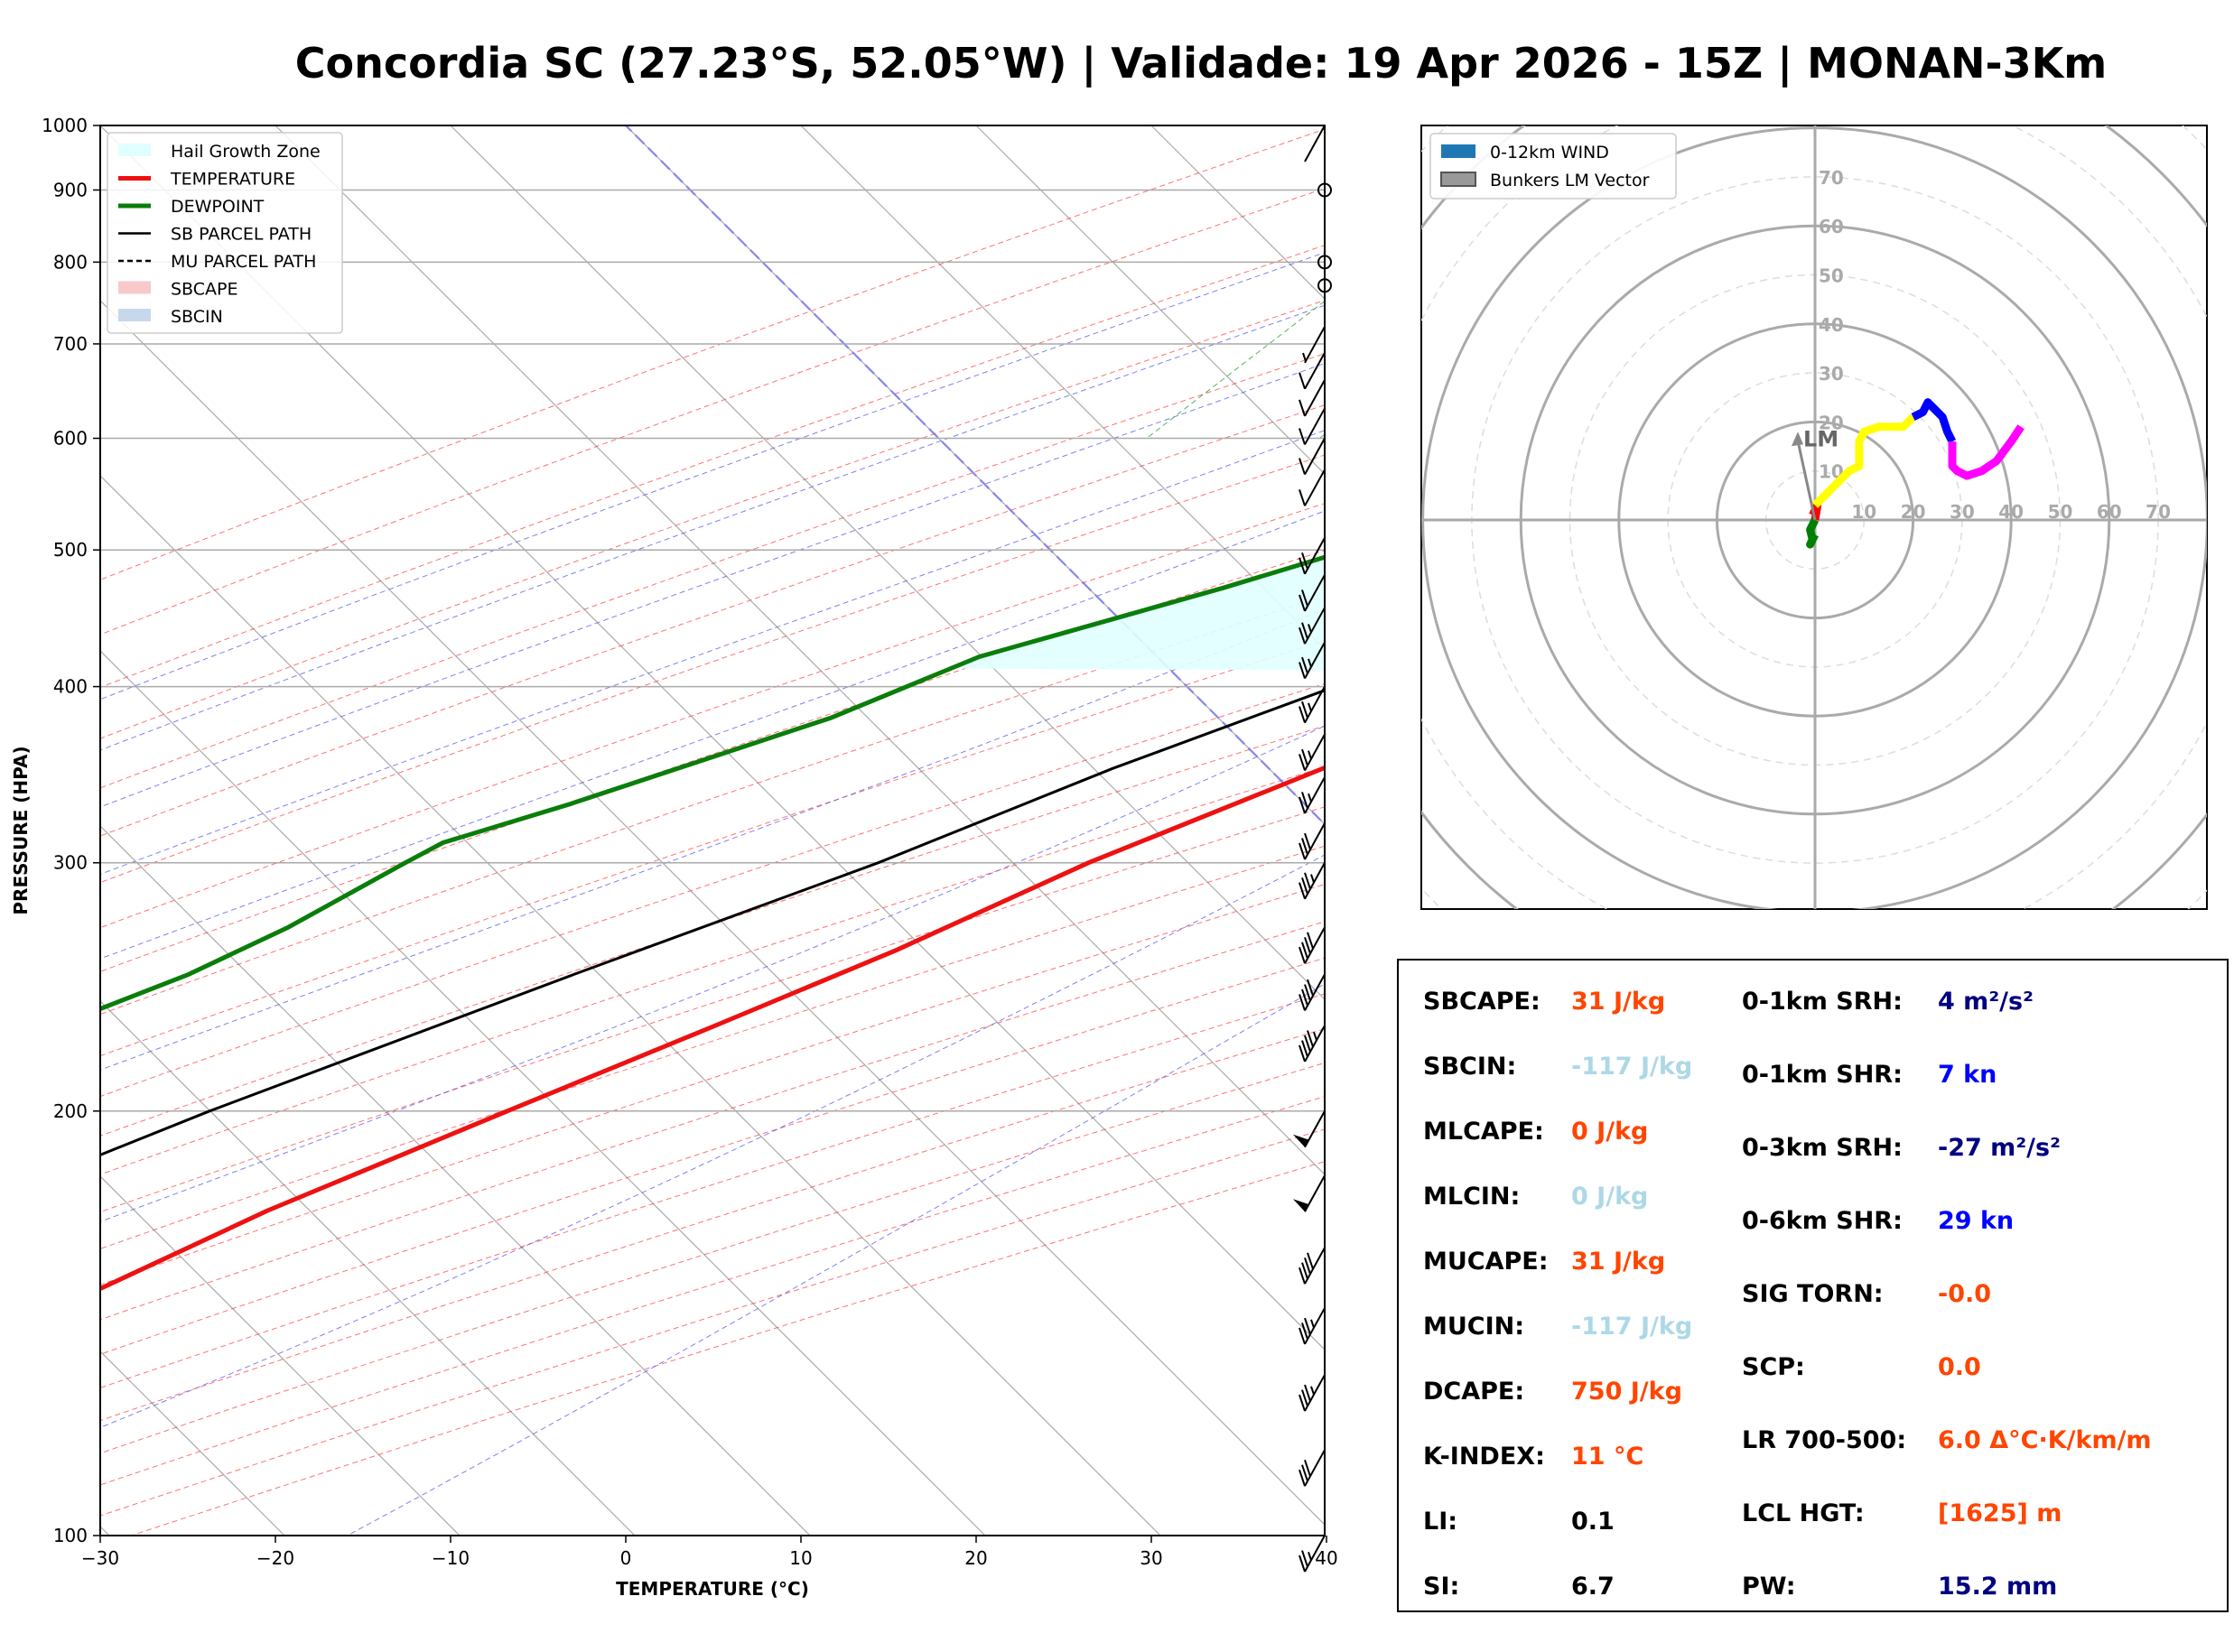 The height and width of the screenshot is (1652, 2234). I want to click on legend-item: DEWPOINT, so click(191, 207).